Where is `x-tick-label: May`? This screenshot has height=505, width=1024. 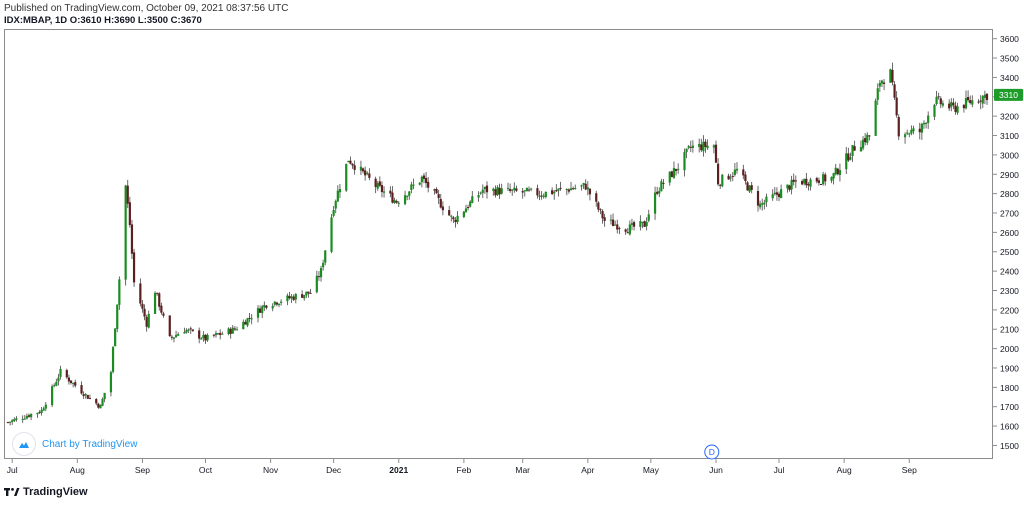
x-tick-label: May is located at coordinates (651, 470).